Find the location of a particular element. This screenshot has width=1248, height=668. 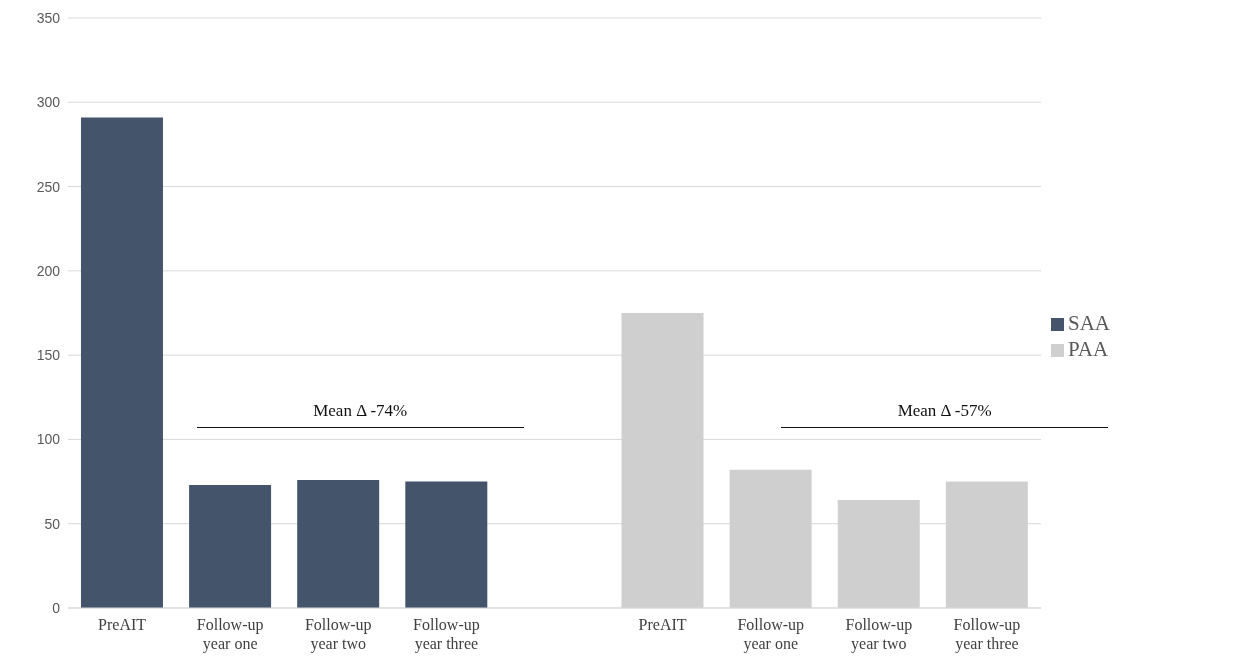

y-tick-label: 200 is located at coordinates (48, 270).